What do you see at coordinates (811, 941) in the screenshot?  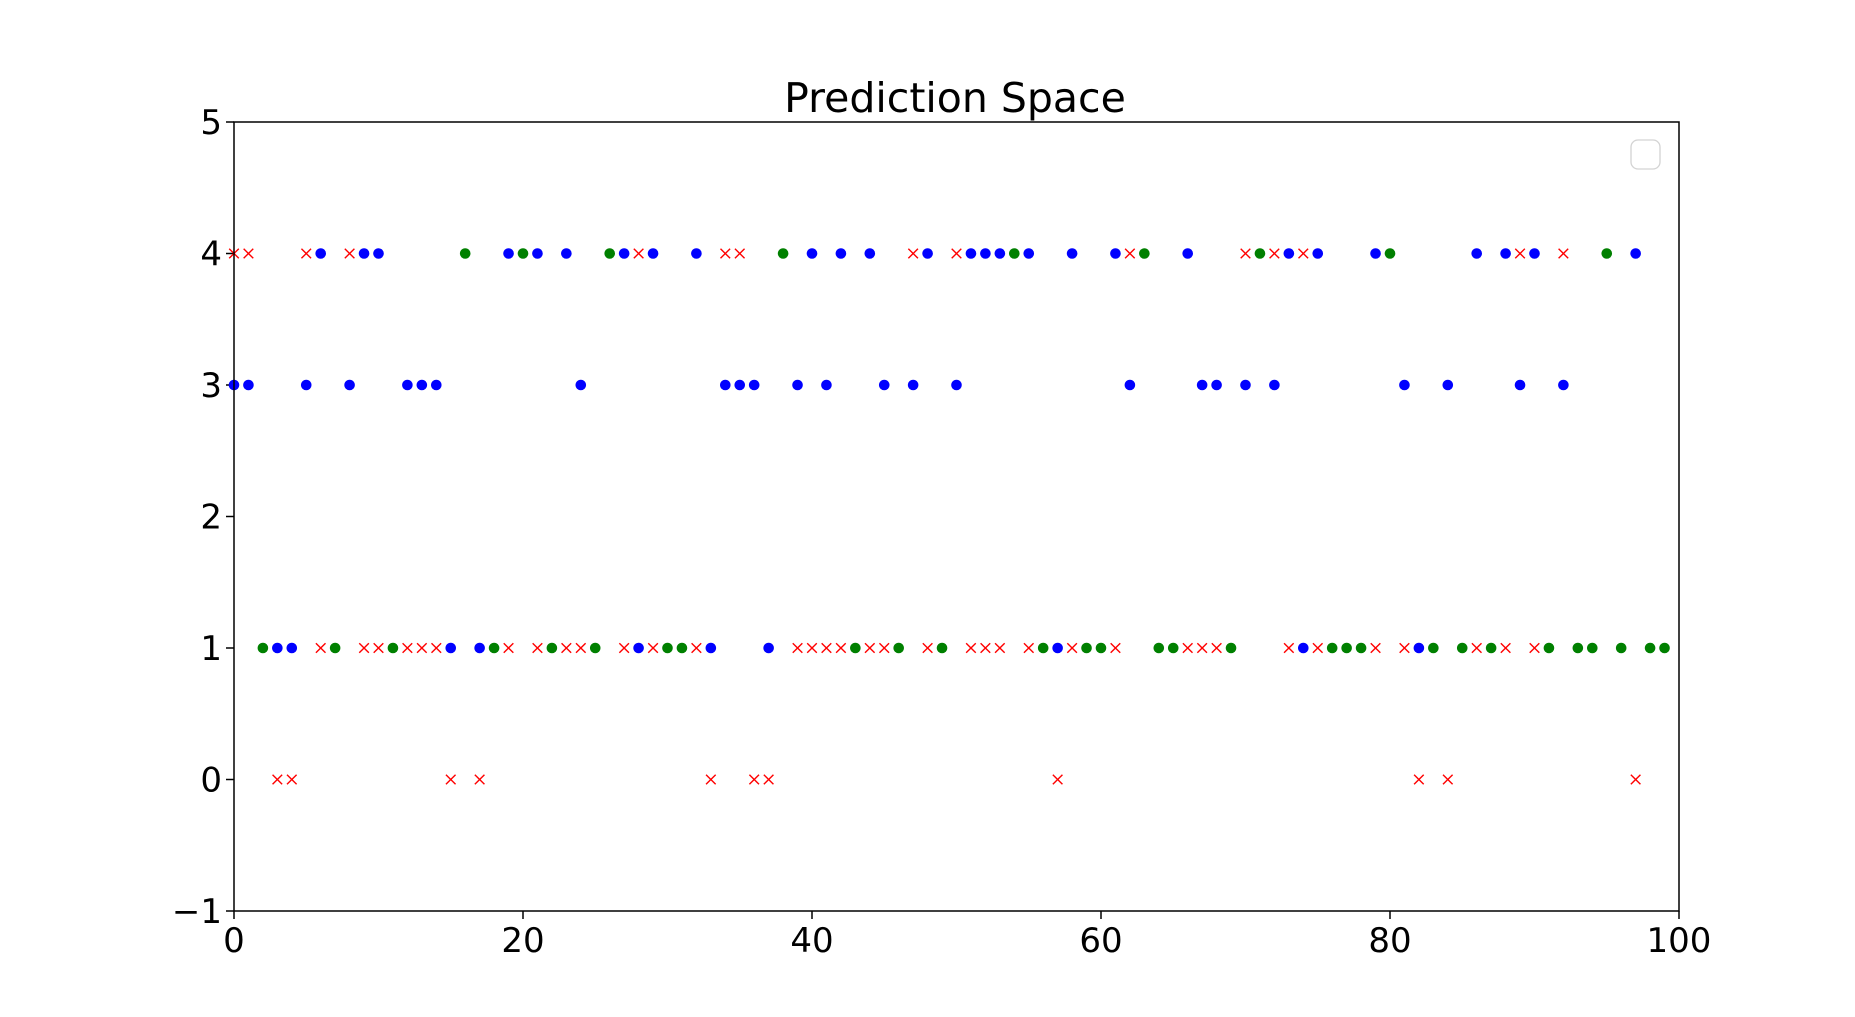 I see `x-tick-label: 40` at bounding box center [811, 941].